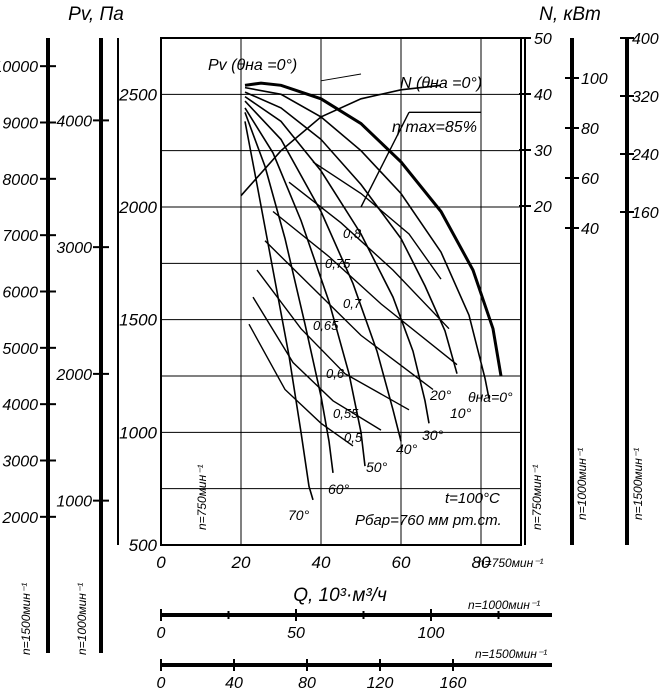 This screenshot has width=659, height=691. I want to click on pv-label-pointer, so click(341, 77).